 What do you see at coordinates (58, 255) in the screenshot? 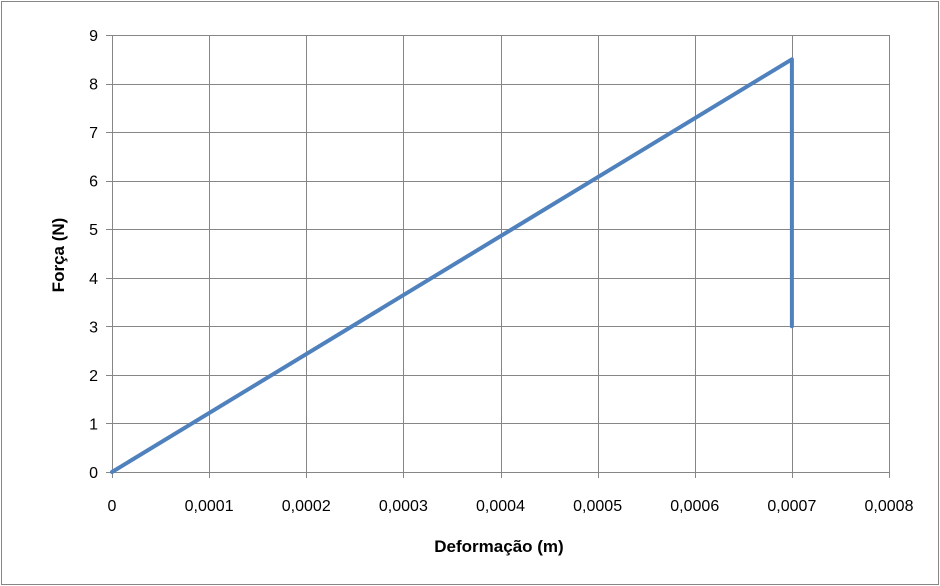
I see `y-axis-title: Força (N)` at bounding box center [58, 255].